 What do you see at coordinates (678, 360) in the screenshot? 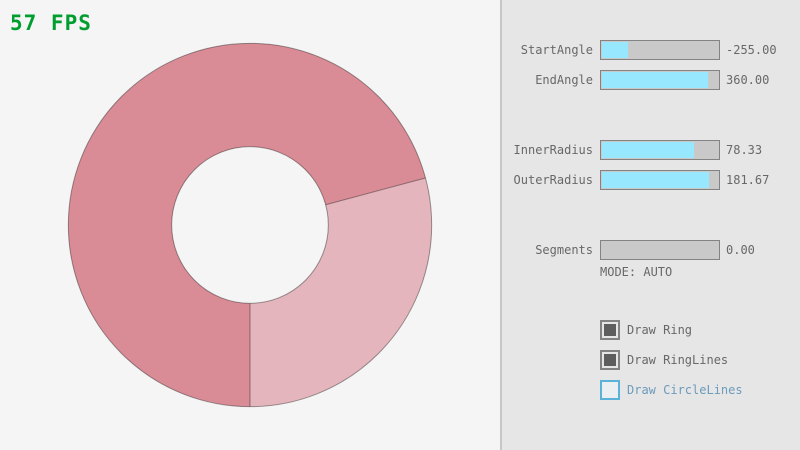
I see `checkbox-label: Draw RingLines` at bounding box center [678, 360].